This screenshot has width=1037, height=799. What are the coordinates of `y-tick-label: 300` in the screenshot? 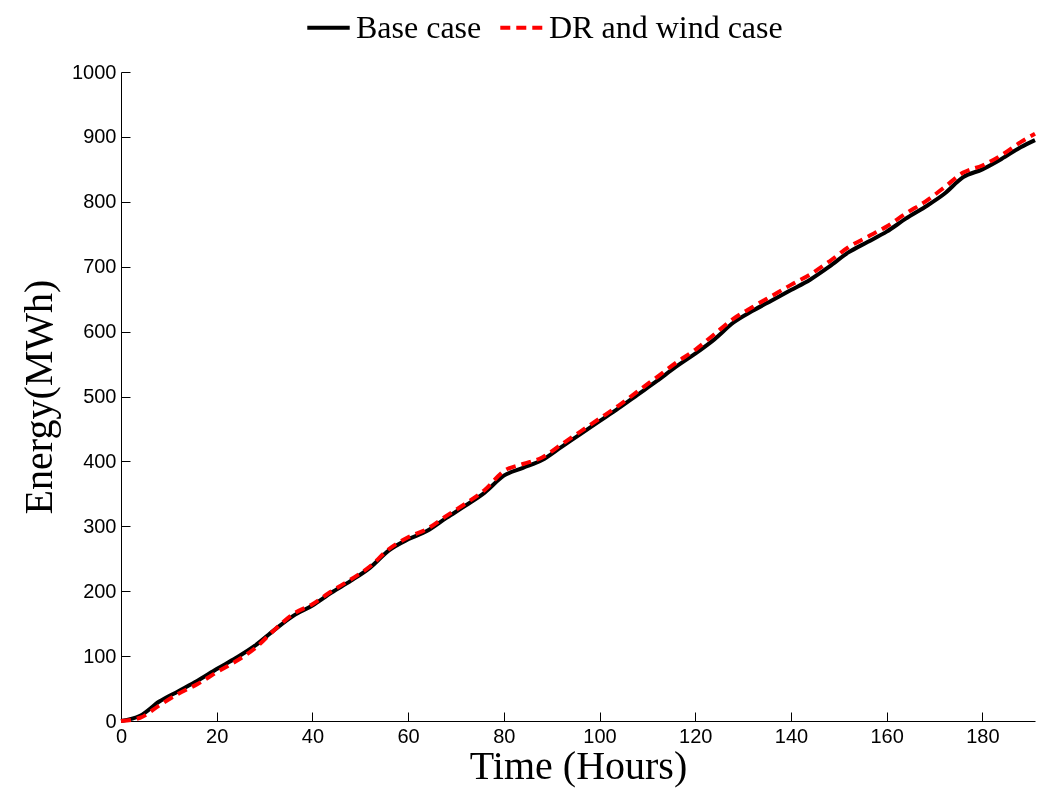 It's located at (100, 525).